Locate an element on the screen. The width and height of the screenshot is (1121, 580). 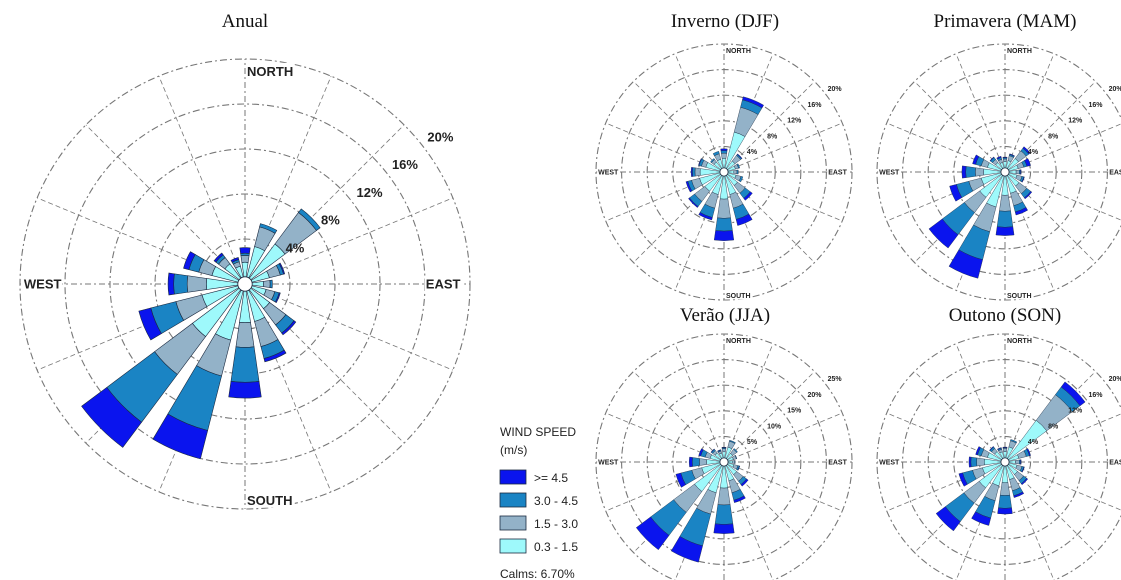
legend-label-1: 3.0 - 4.5 is located at coordinates (556, 501).